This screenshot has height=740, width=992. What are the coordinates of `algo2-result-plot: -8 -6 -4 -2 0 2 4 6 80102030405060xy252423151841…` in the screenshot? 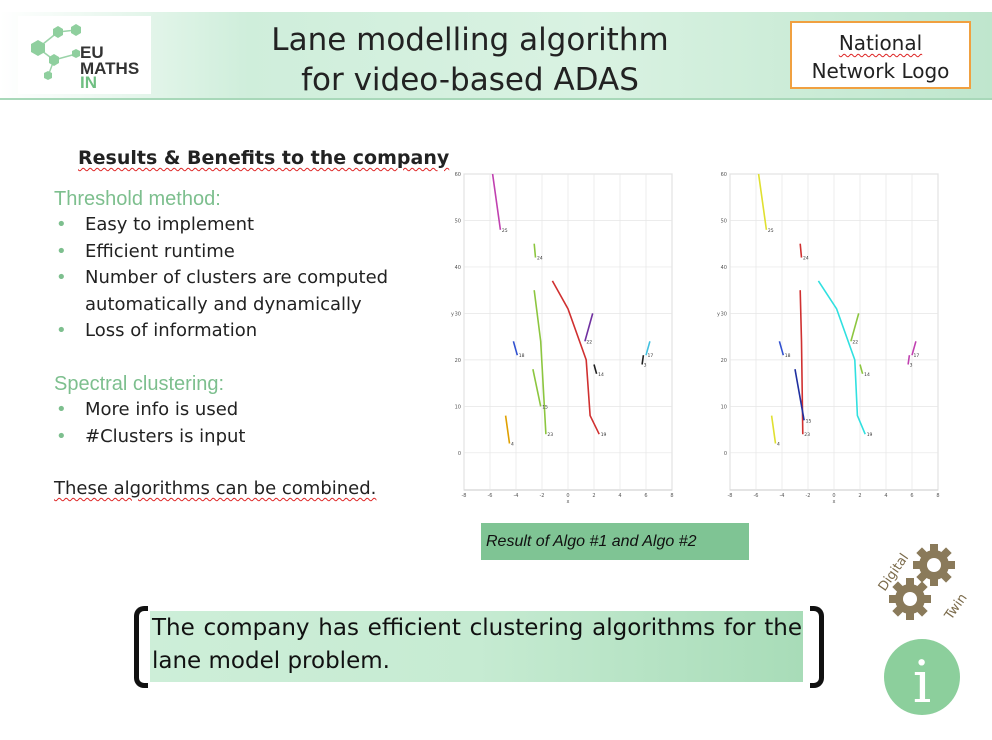 It's located at (828, 338).